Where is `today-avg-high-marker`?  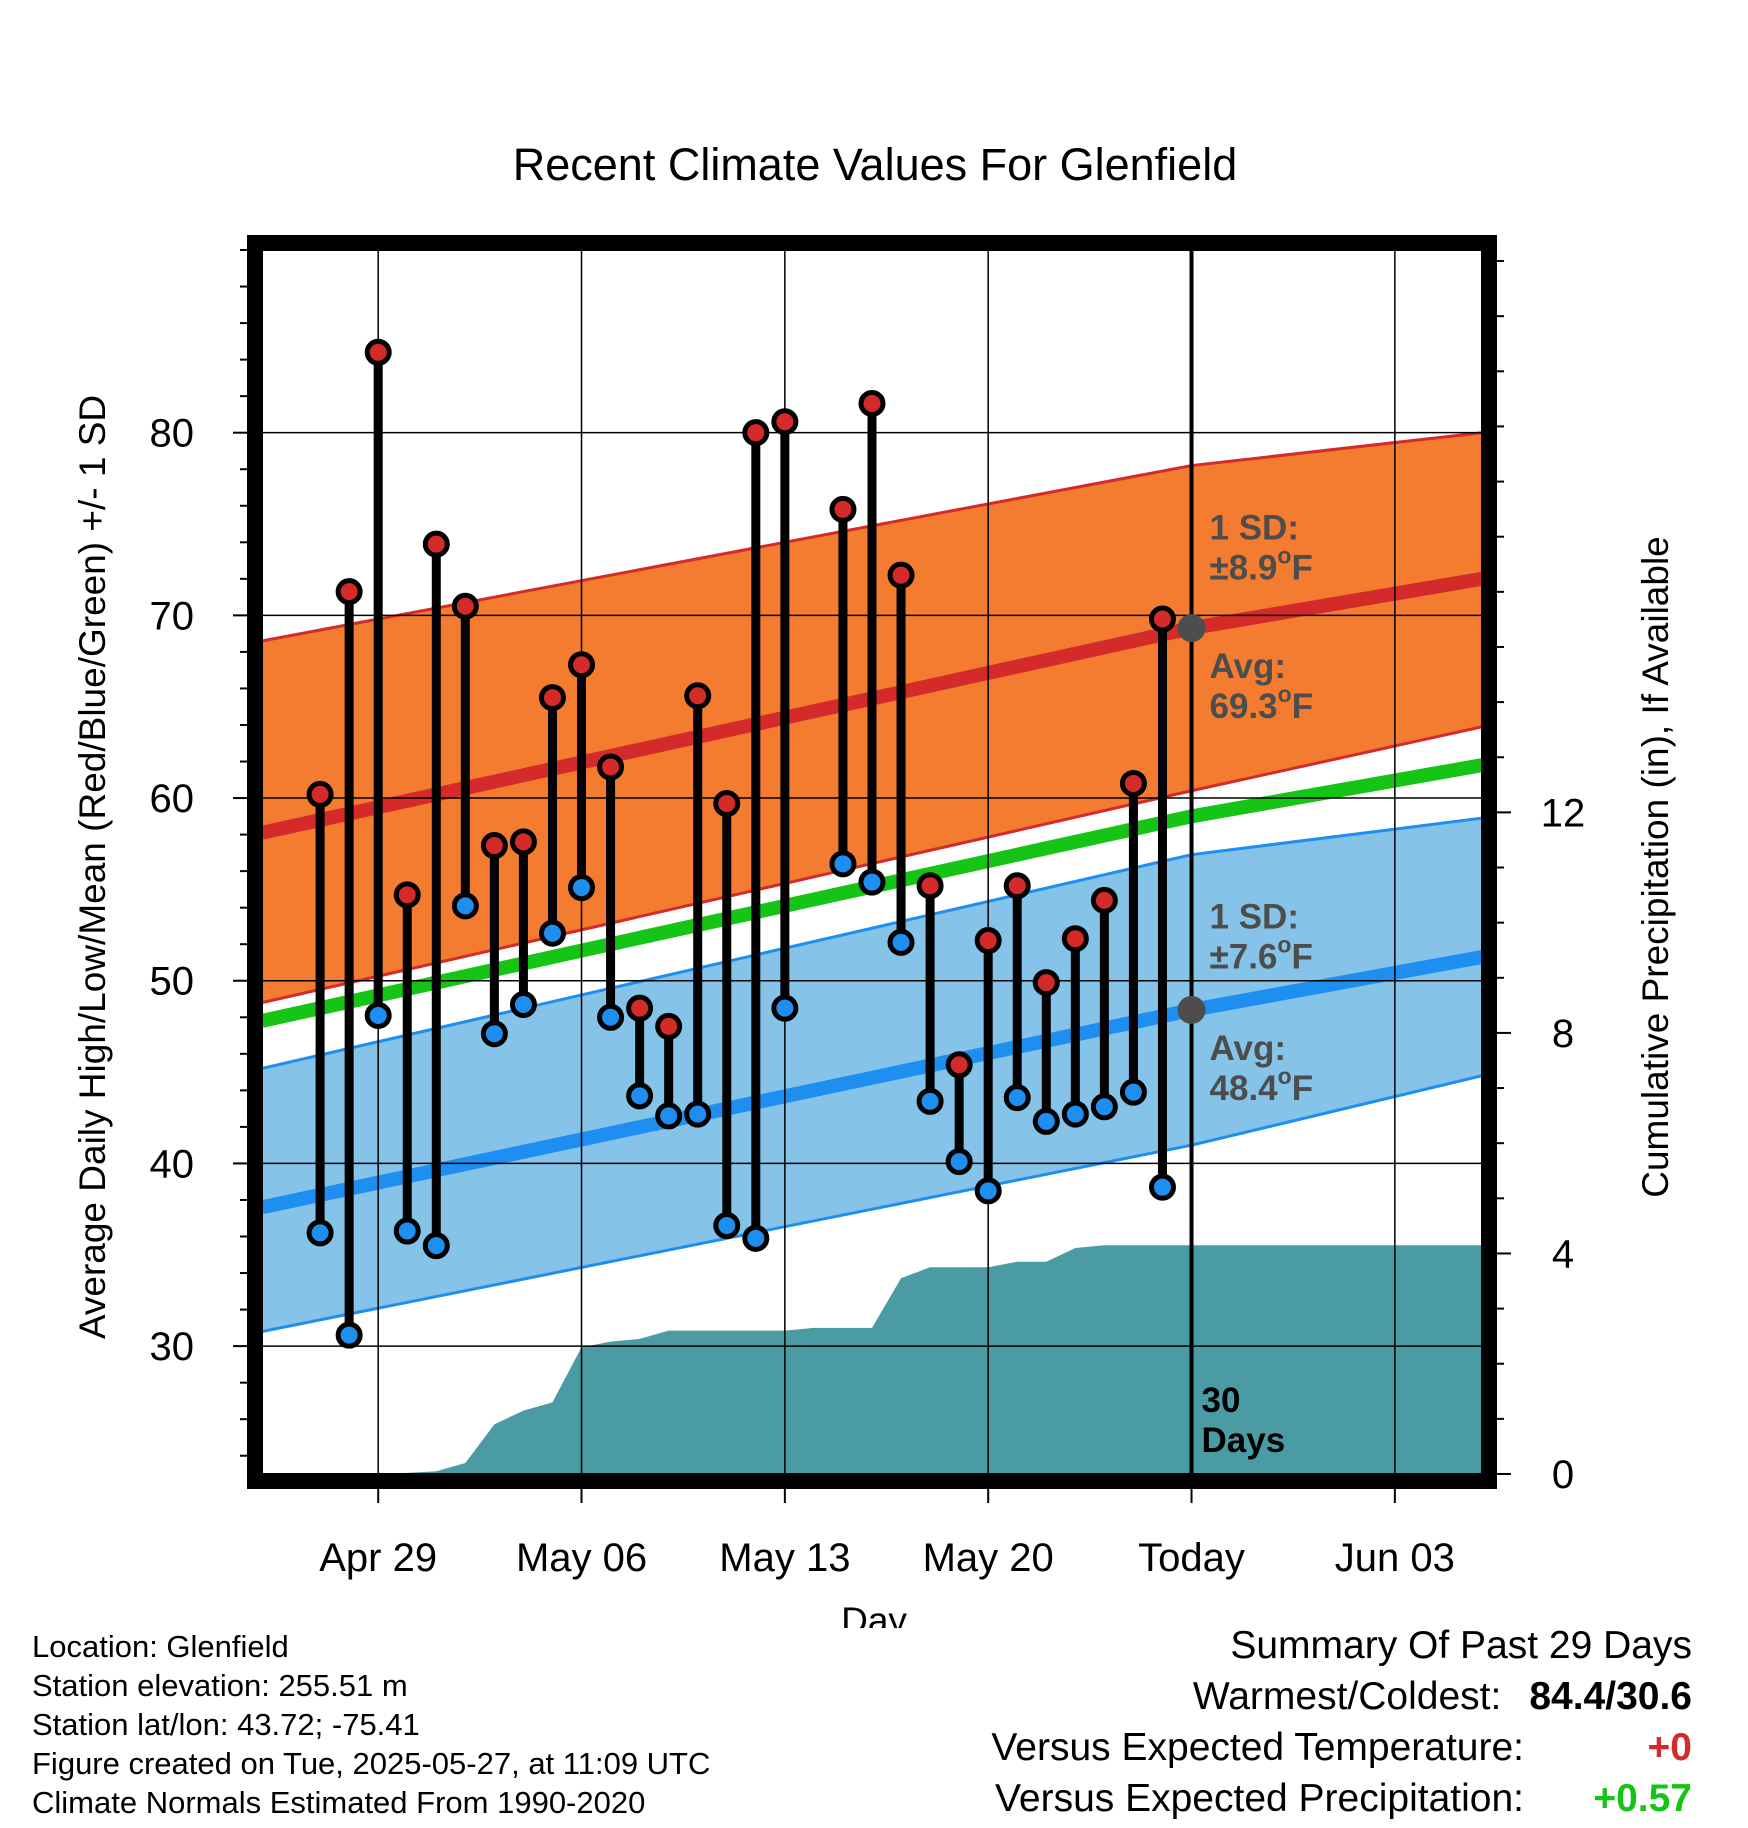
today-avg-high-marker is located at coordinates (1191, 628).